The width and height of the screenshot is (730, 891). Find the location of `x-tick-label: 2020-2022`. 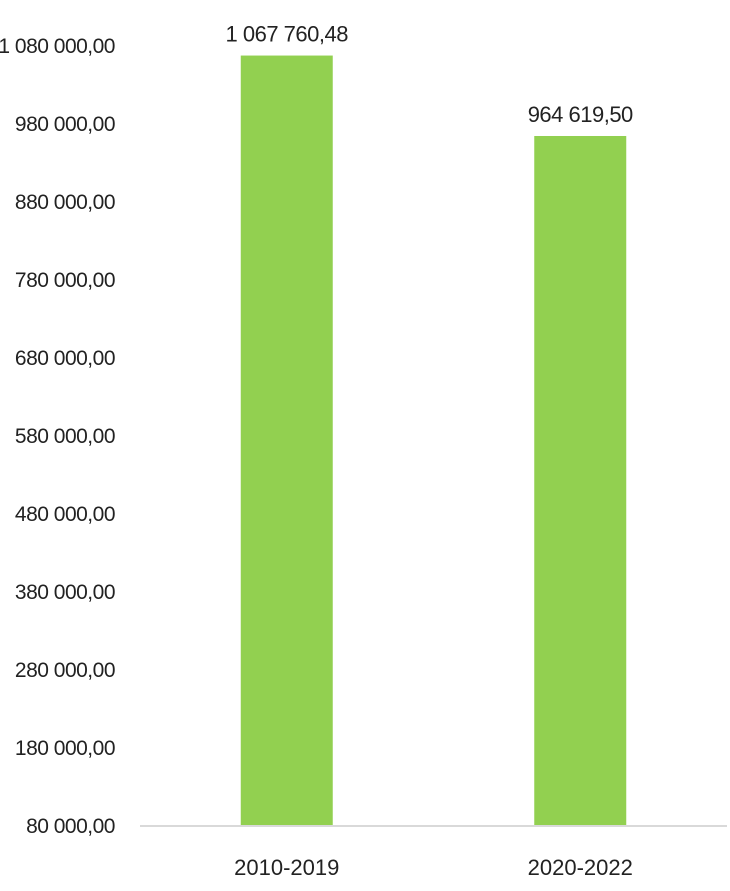

x-tick-label: 2020-2022 is located at coordinates (580, 867).